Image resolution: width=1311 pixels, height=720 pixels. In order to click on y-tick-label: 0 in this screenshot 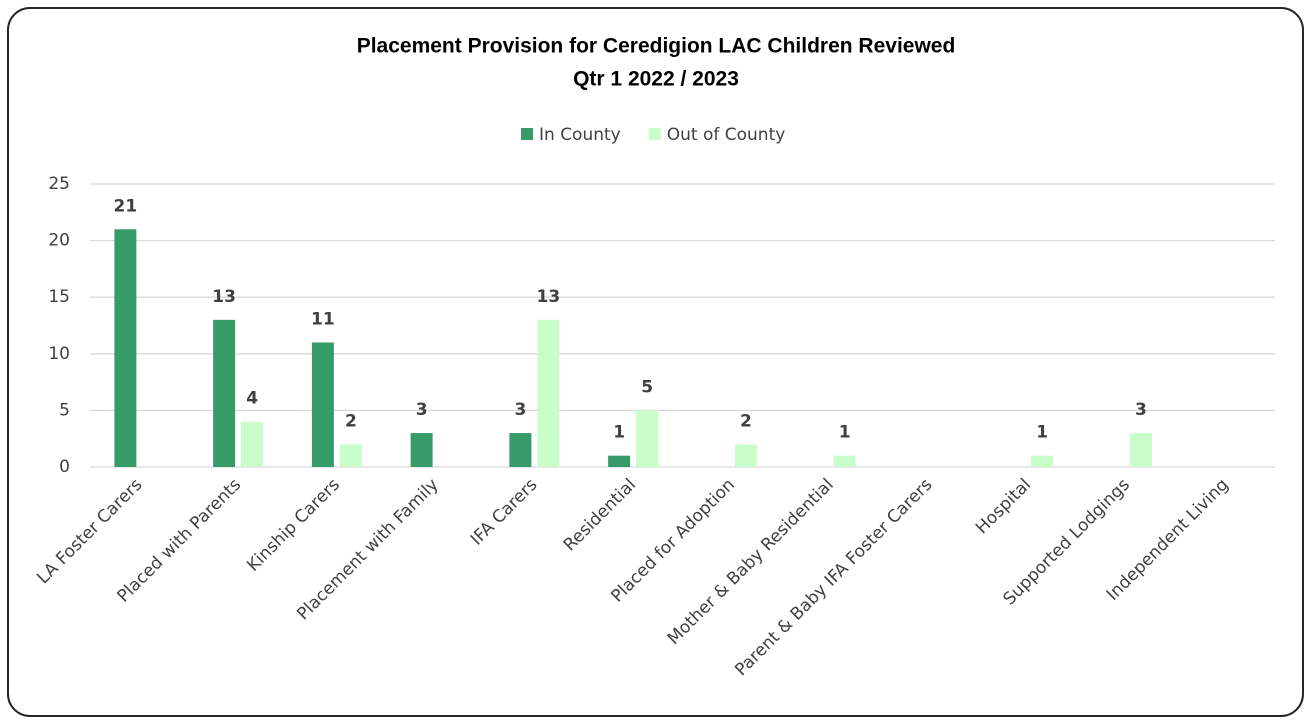, I will do `click(64, 467)`.